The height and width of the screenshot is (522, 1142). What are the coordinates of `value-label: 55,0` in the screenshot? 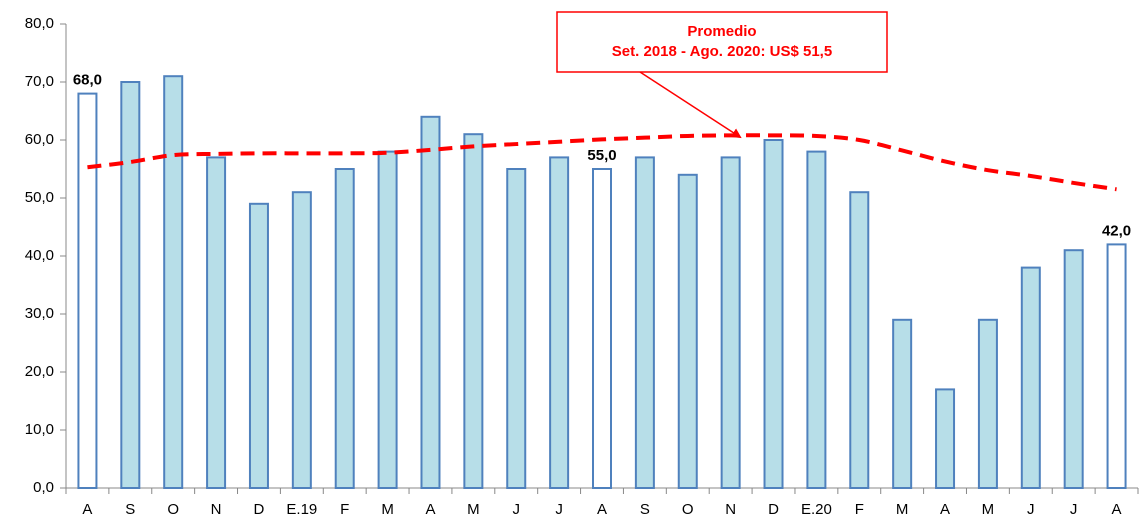 It's located at (601, 155).